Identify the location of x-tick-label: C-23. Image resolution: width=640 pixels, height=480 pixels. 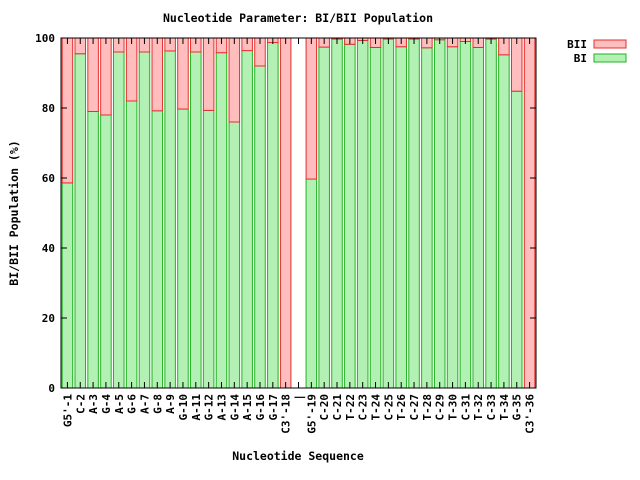
(363, 407).